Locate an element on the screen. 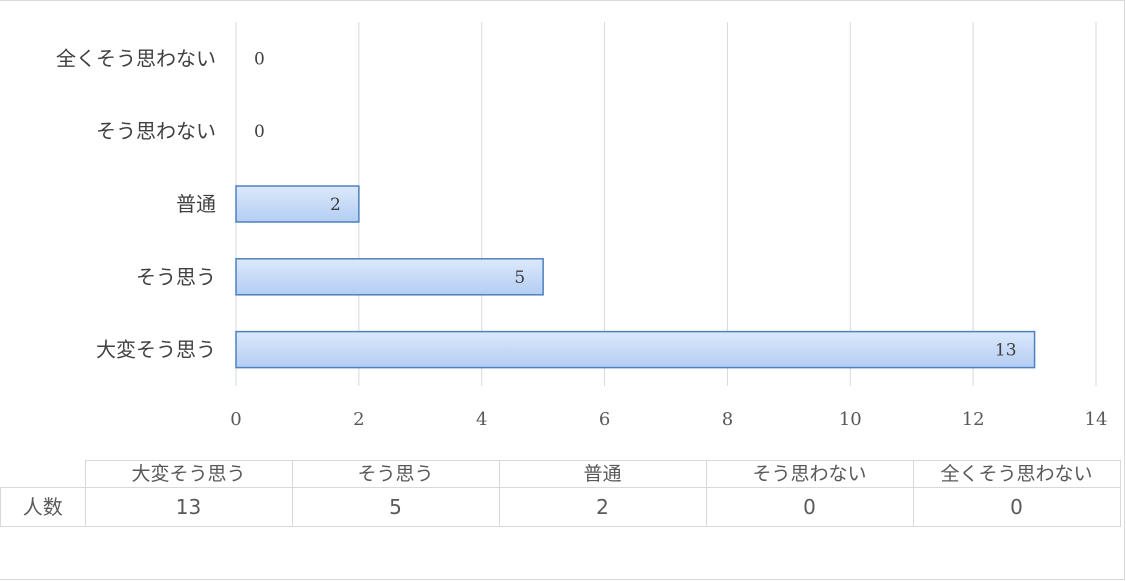 The height and width of the screenshot is (581, 1126). x-tick-label: 14 is located at coordinates (1096, 419).